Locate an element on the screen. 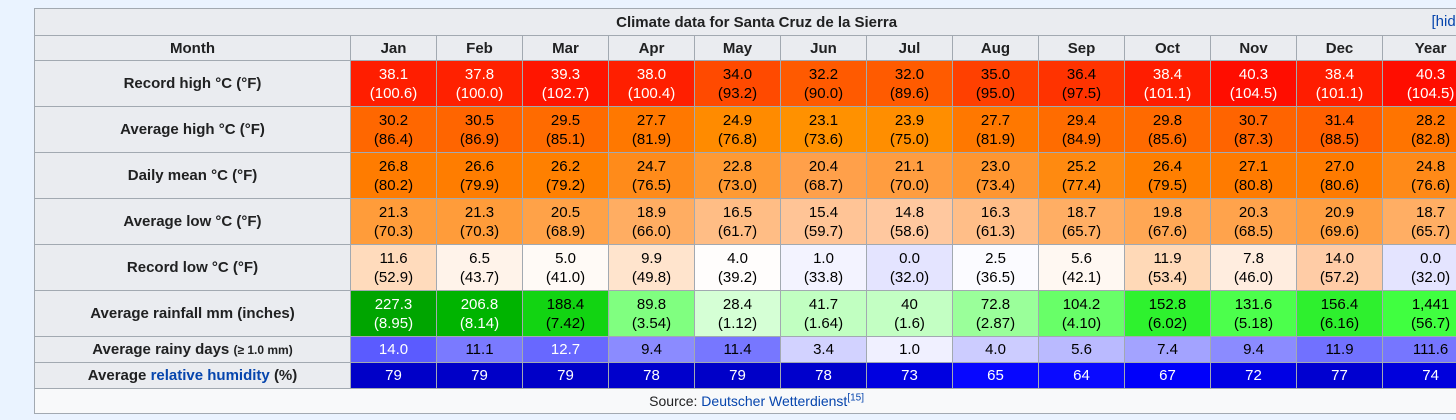 This screenshot has height=420, width=1456. cell-celsius: 18.9 is located at coordinates (651, 212).